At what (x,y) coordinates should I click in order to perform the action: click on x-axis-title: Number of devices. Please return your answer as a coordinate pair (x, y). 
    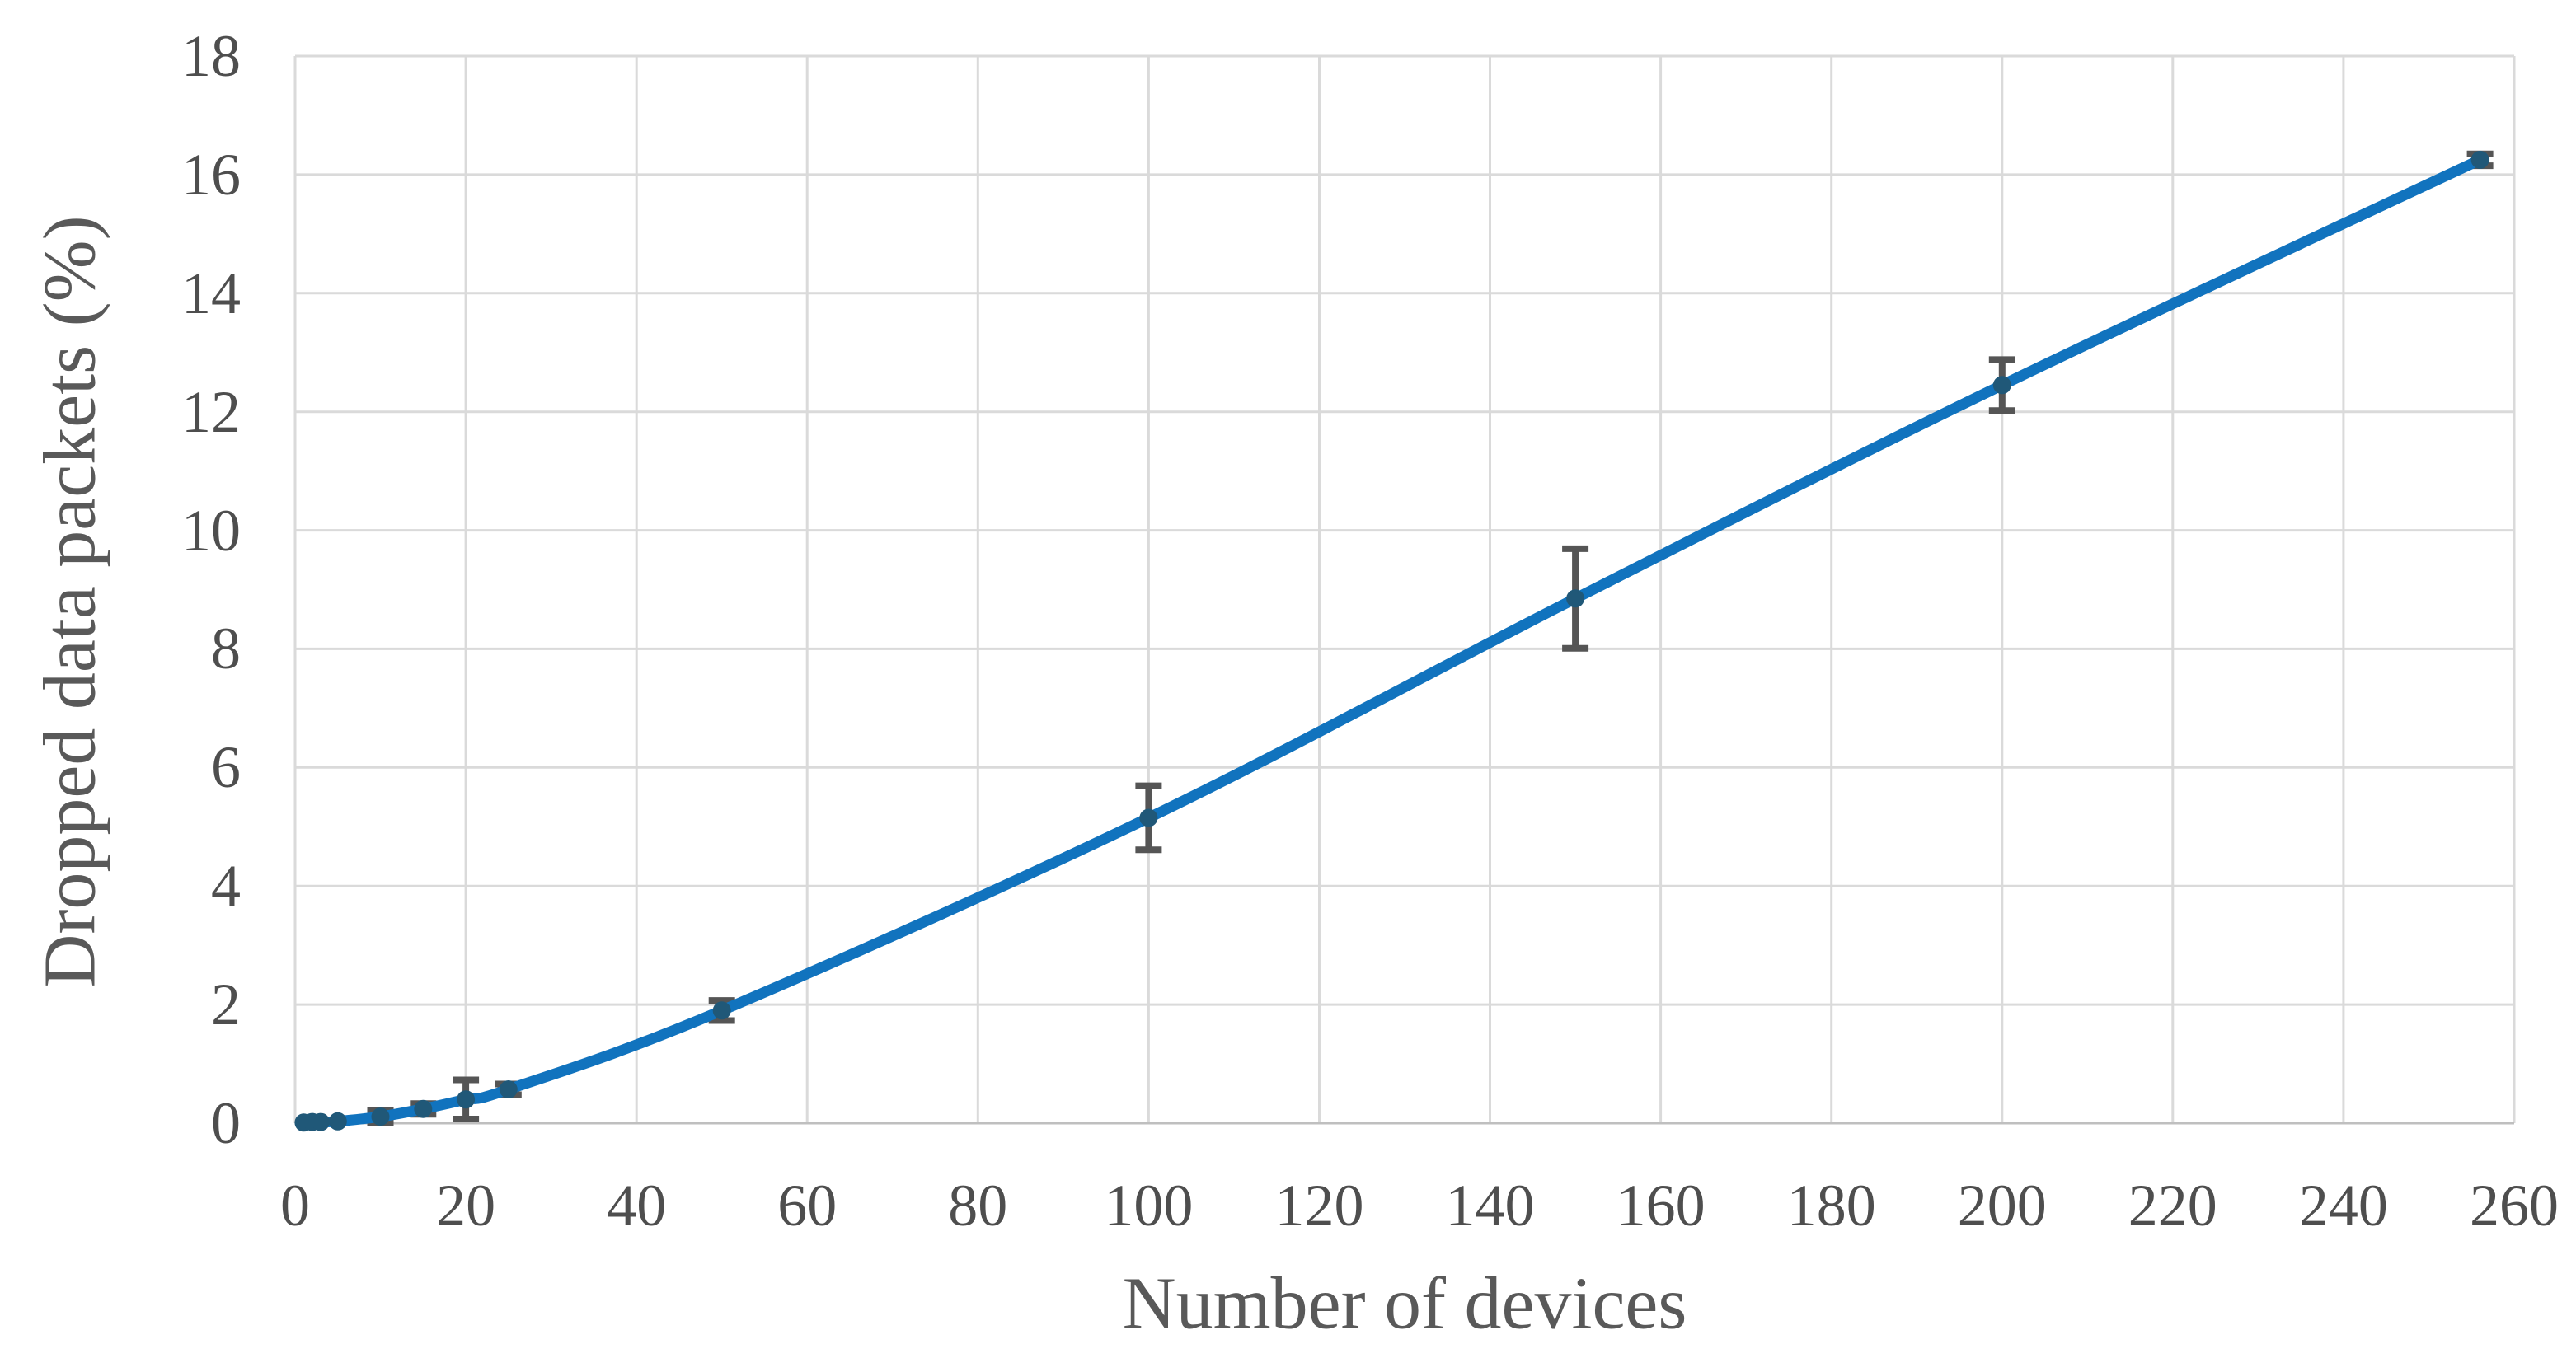
    Looking at the image, I should click on (1404, 1303).